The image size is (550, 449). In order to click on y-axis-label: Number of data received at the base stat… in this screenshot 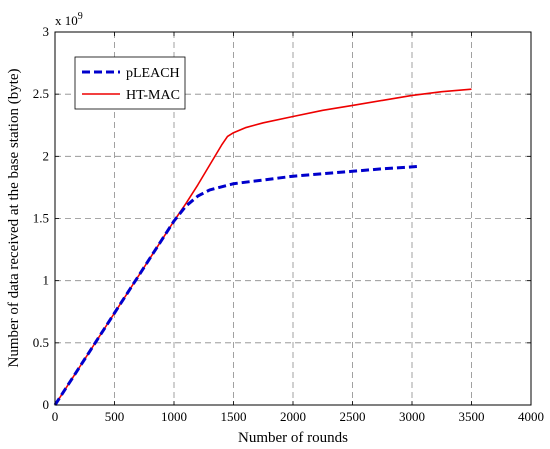, I will do `click(14, 217)`.